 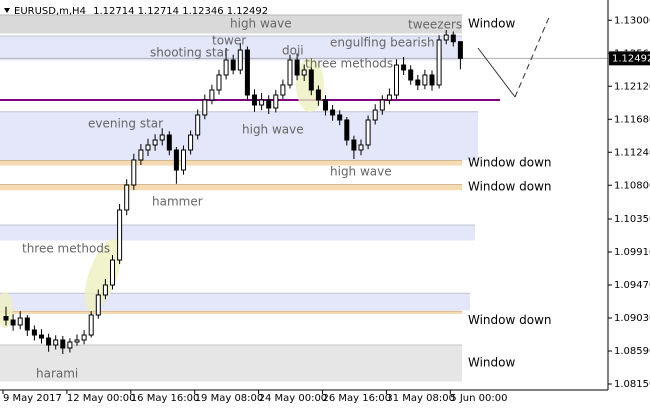 What do you see at coordinates (165, 398) in the screenshot?
I see `x-tick-label: 16 May 16:00` at bounding box center [165, 398].